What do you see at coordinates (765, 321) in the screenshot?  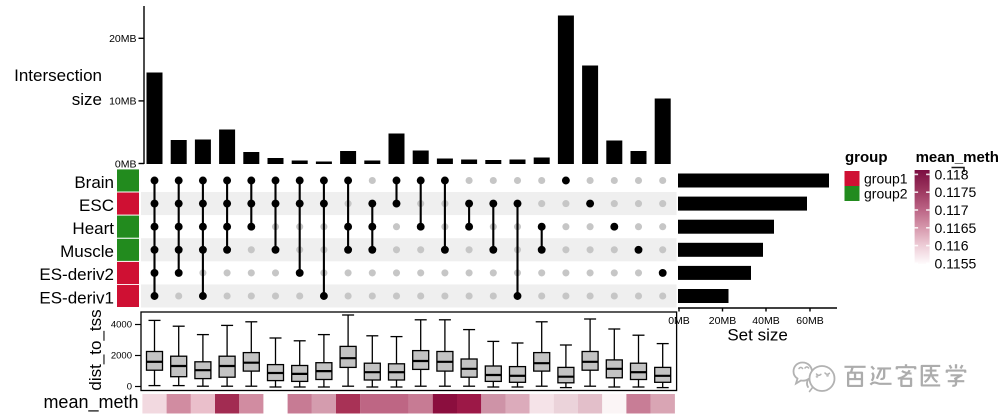 I see `svg-text: 40MB` at bounding box center [765, 321].